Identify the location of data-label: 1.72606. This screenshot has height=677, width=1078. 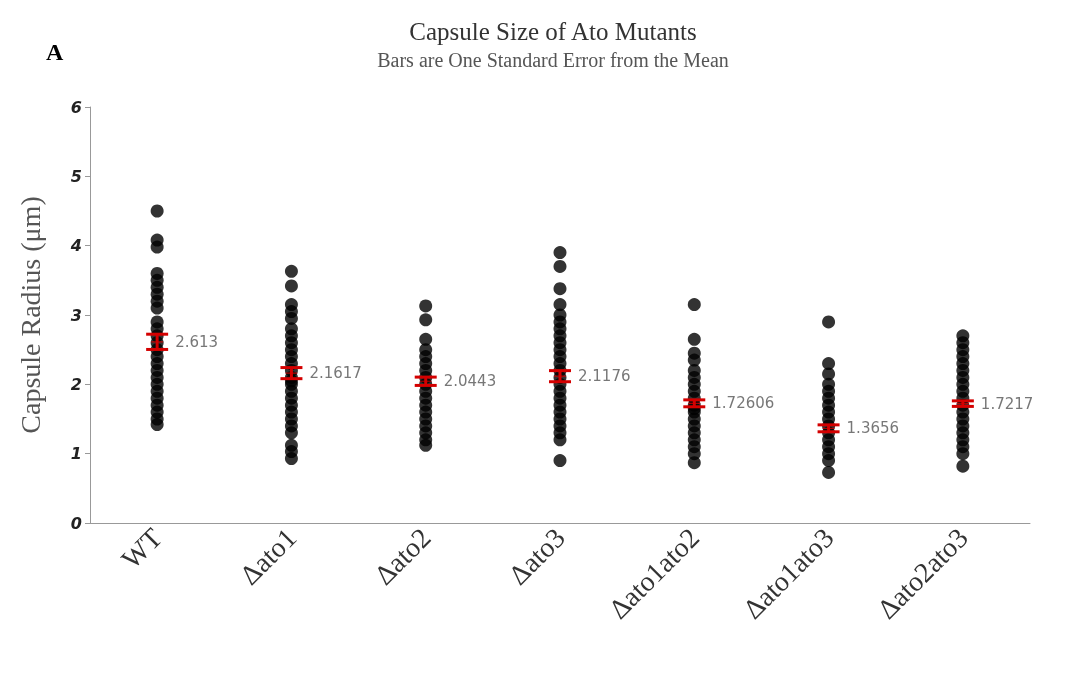
(743, 403).